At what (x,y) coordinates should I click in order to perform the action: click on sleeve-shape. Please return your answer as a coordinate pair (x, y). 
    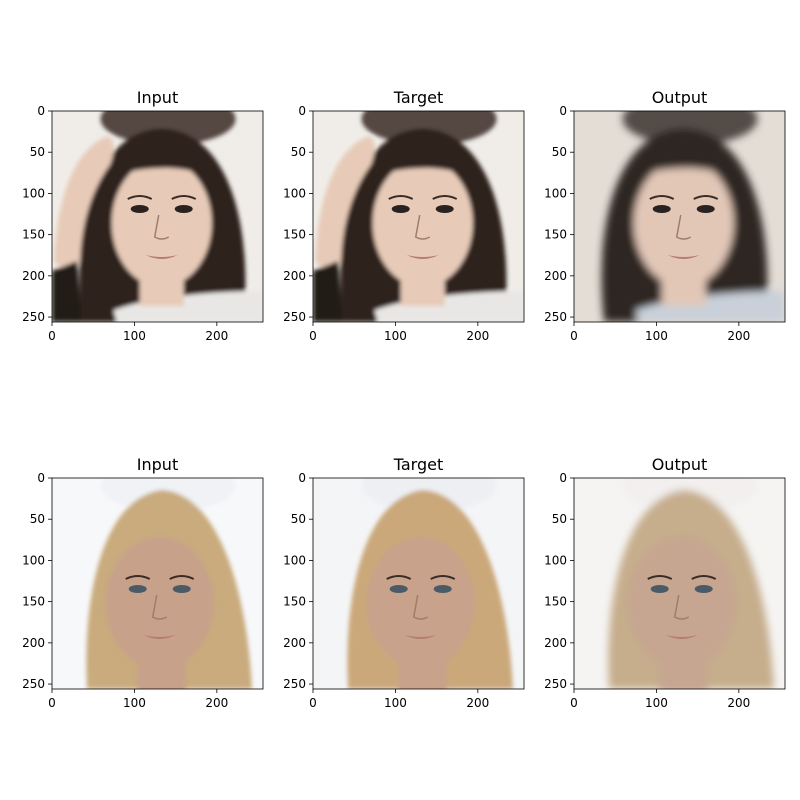
    Looking at the image, I should click on (67, 291).